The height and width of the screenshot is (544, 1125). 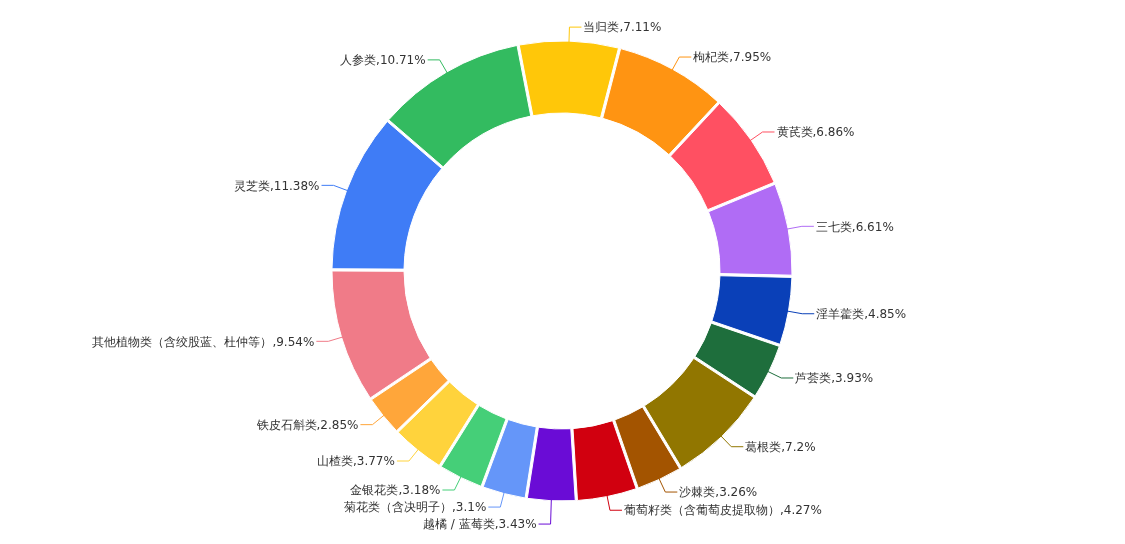 I want to click on slice-label: 淫羊藿类,4.85%, so click(x=861, y=313).